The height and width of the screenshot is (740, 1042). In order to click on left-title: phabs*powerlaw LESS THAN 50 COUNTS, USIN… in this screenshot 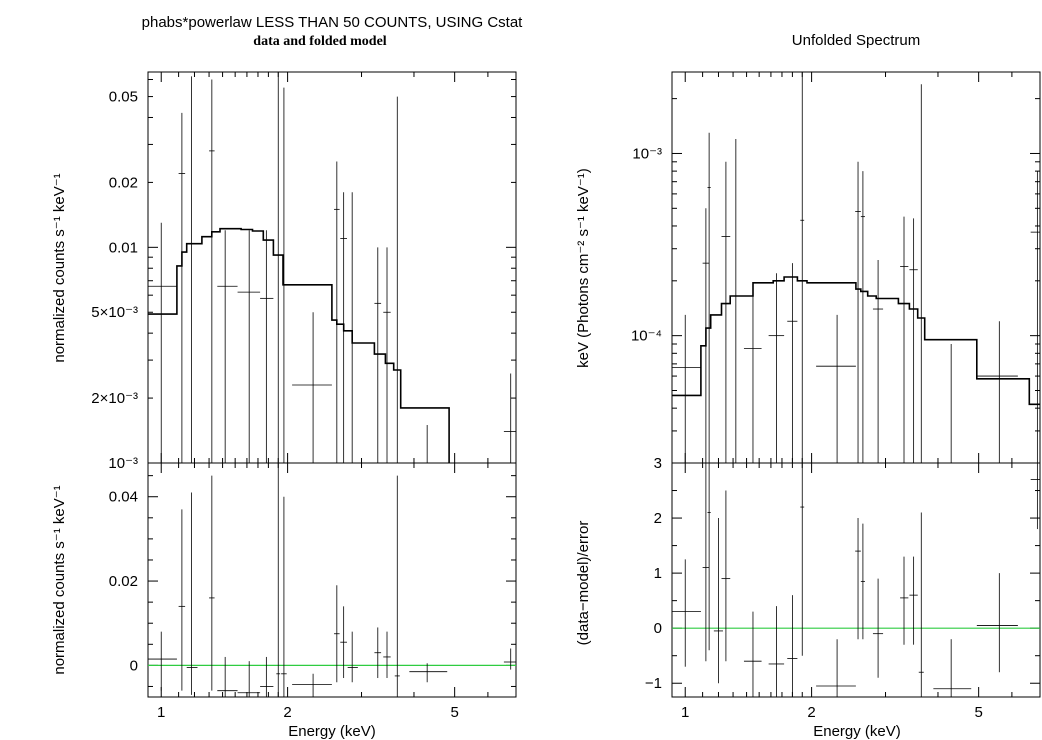, I will do `click(333, 22)`.